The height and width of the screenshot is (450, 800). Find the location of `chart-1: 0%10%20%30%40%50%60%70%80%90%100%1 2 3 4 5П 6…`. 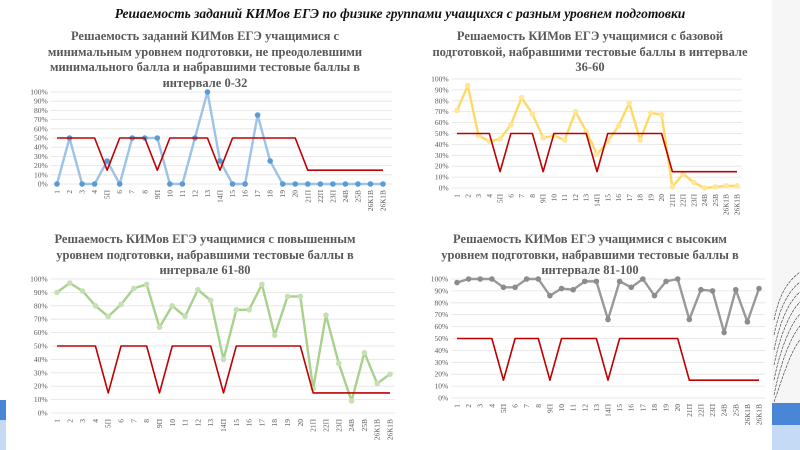

chart-1: 0%10%20%30%40%50%60%70%80%90%100%1 2 3 4 5П 6… is located at coordinates (211, 149).